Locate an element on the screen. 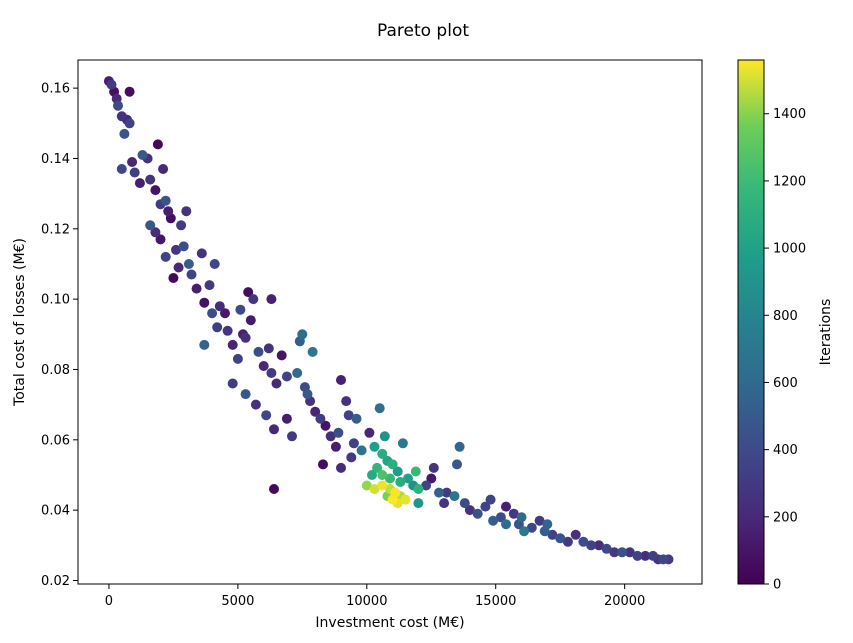 The width and height of the screenshot is (853, 643). x-tick-label: 0 is located at coordinates (109, 601).